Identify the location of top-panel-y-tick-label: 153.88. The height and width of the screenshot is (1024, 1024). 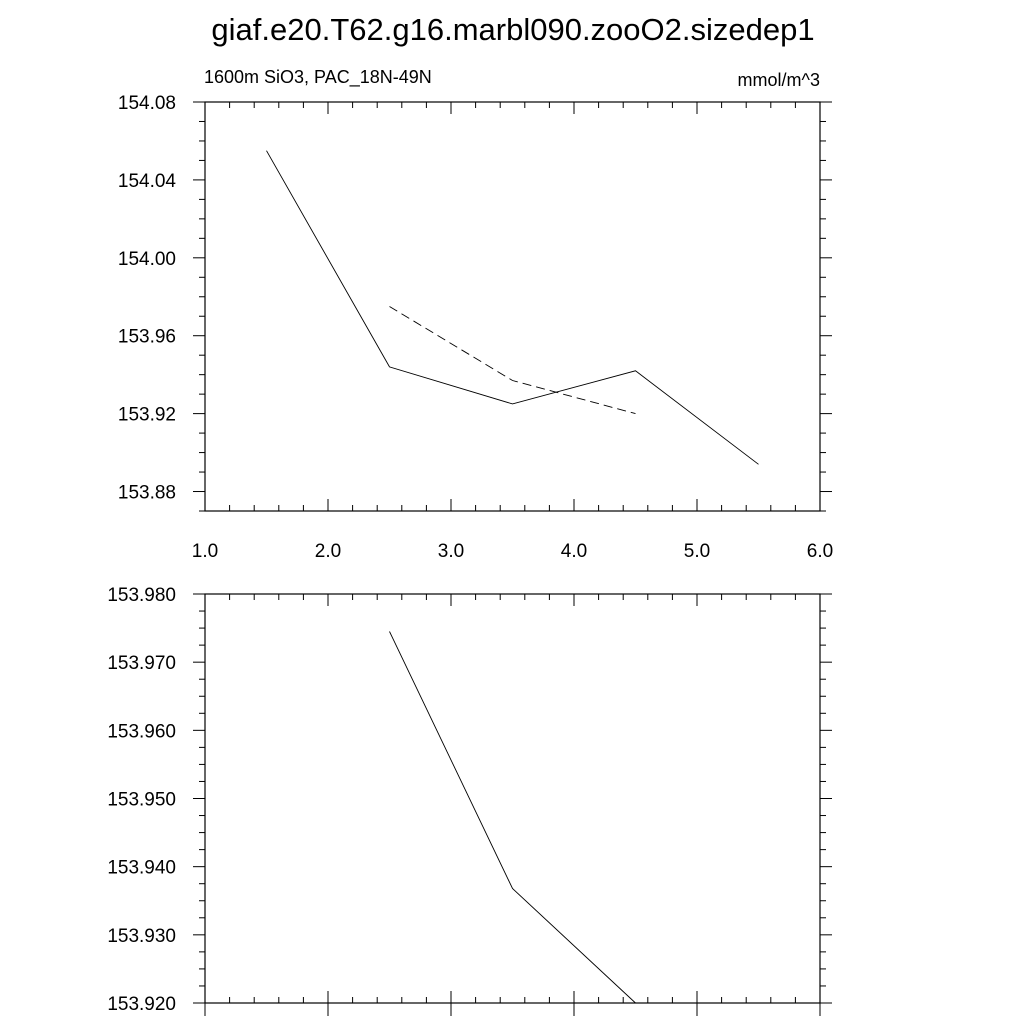
(147, 493).